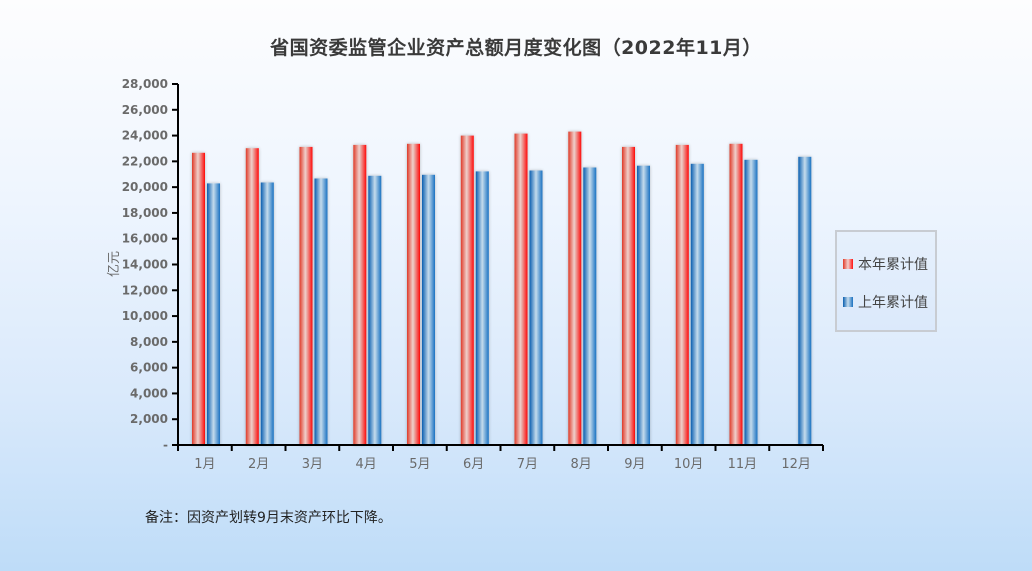 Image resolution: width=1032 pixels, height=571 pixels. What do you see at coordinates (145, 161) in the screenshot?
I see `y-tick-label: 22,000` at bounding box center [145, 161].